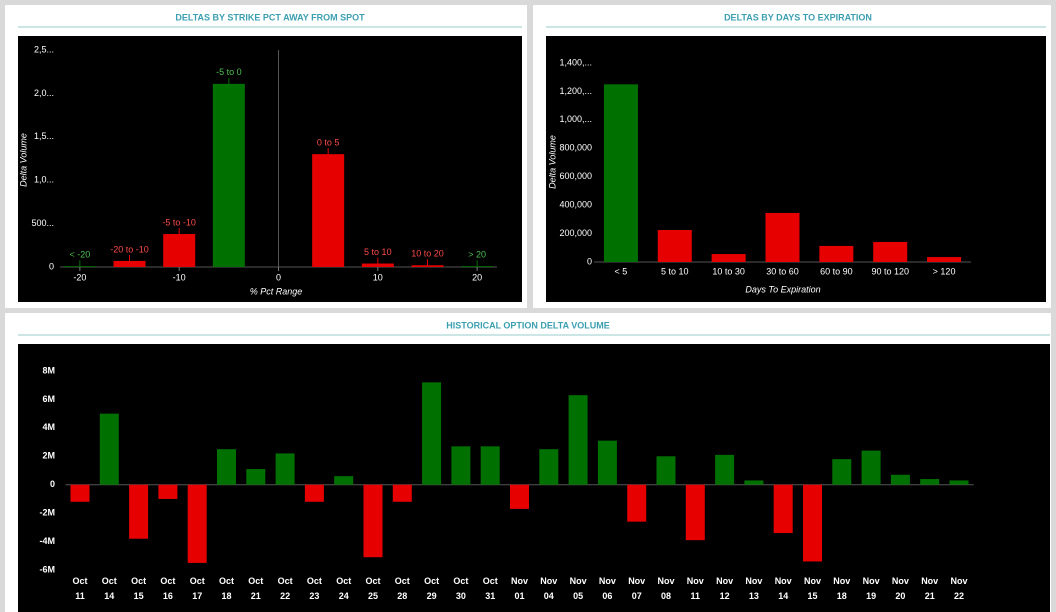  Describe the element at coordinates (666, 596) in the screenshot. I see `x-tick-label-line: 08` at that location.